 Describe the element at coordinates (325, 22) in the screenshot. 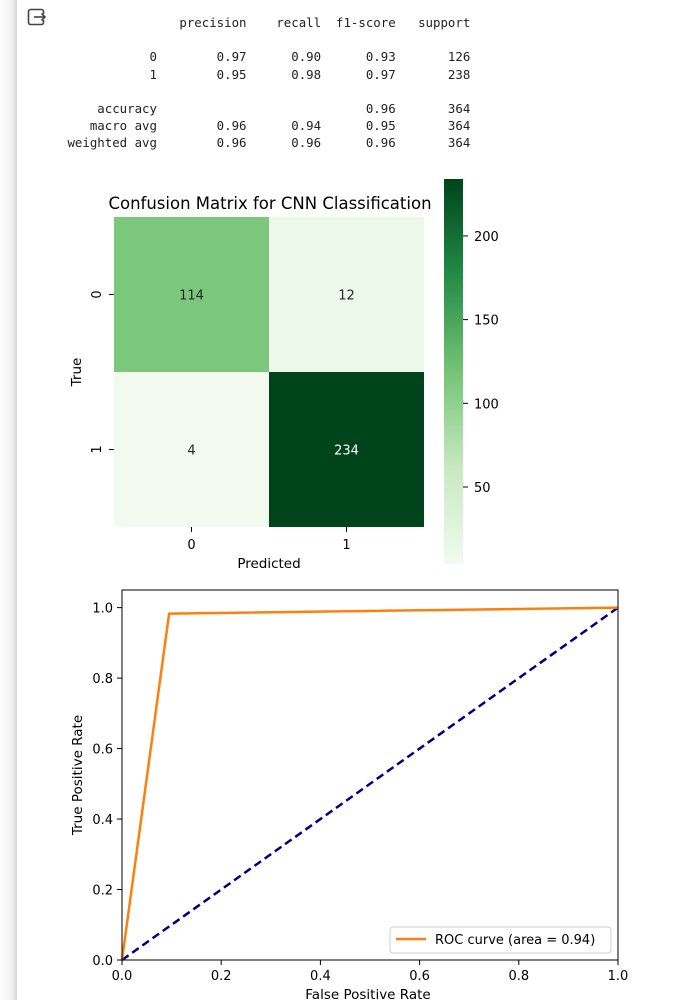

I see `report-header: precision recall f1-score support` at that location.